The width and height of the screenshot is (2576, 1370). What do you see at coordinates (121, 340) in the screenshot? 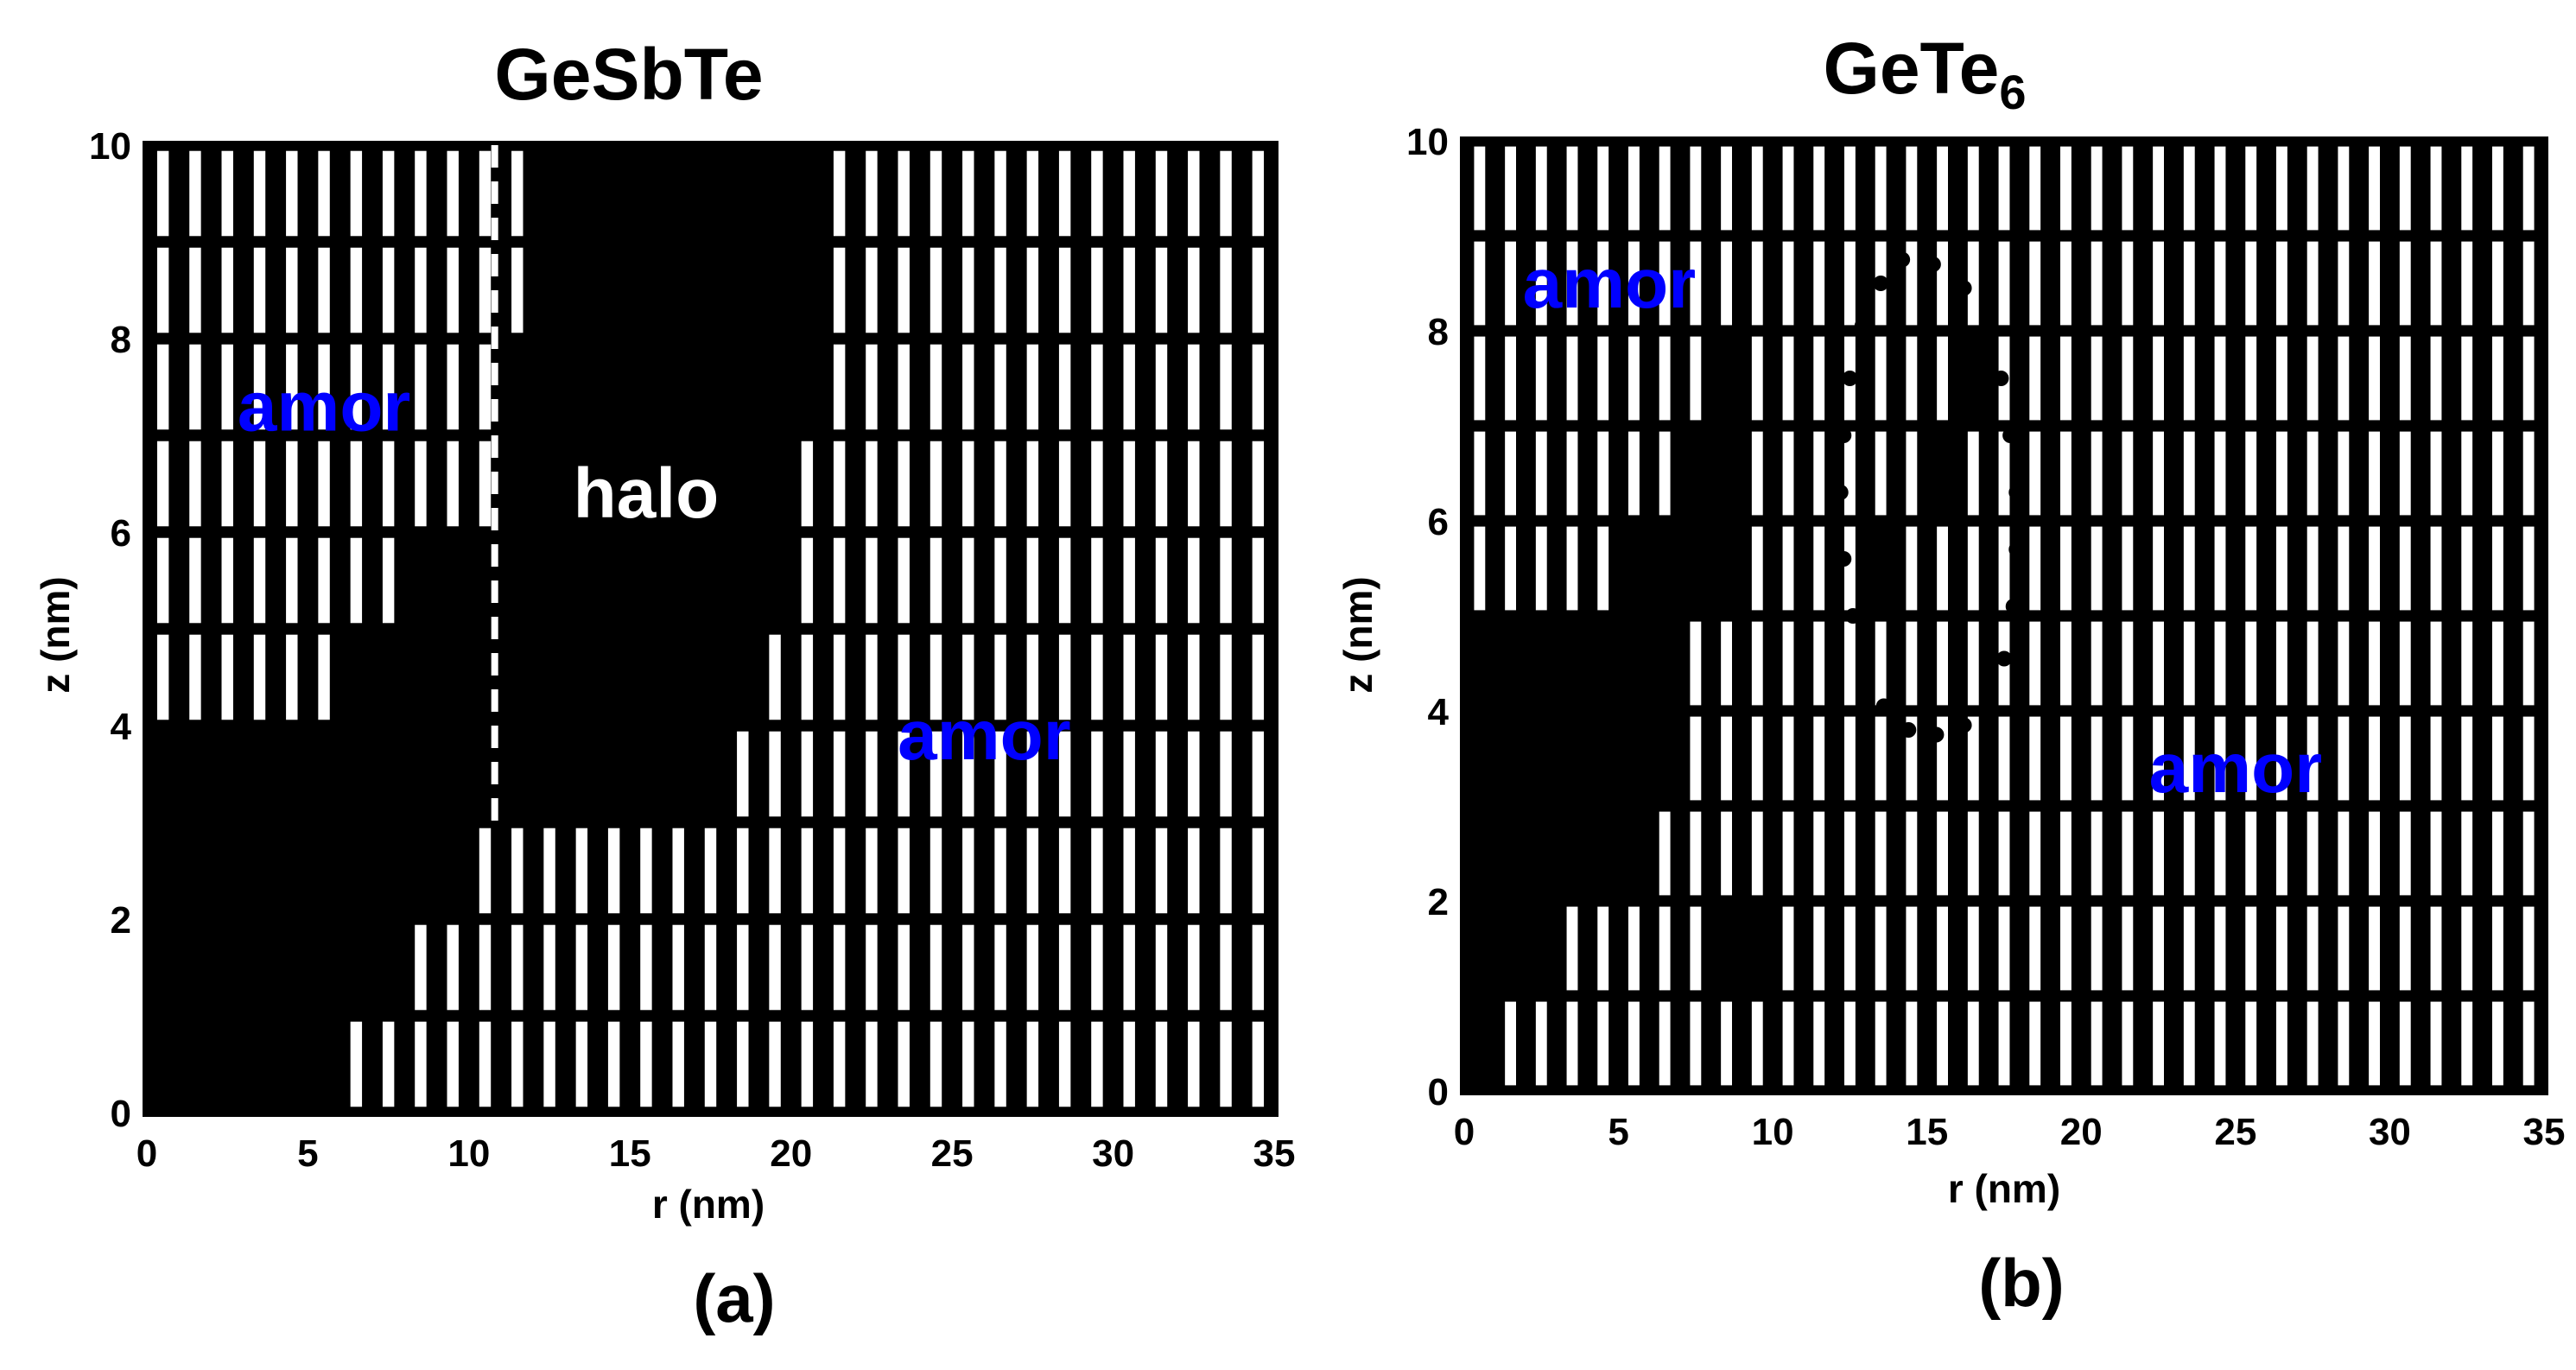
I see `y-tick-label: 8` at bounding box center [121, 340].